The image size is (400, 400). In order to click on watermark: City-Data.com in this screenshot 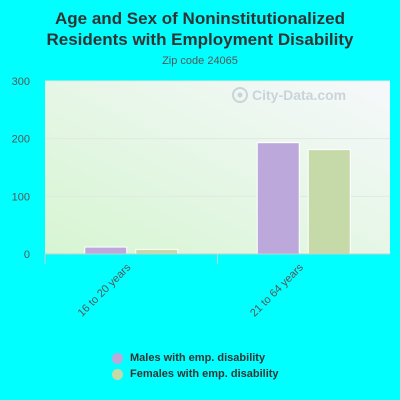, I will do `click(289, 95)`.